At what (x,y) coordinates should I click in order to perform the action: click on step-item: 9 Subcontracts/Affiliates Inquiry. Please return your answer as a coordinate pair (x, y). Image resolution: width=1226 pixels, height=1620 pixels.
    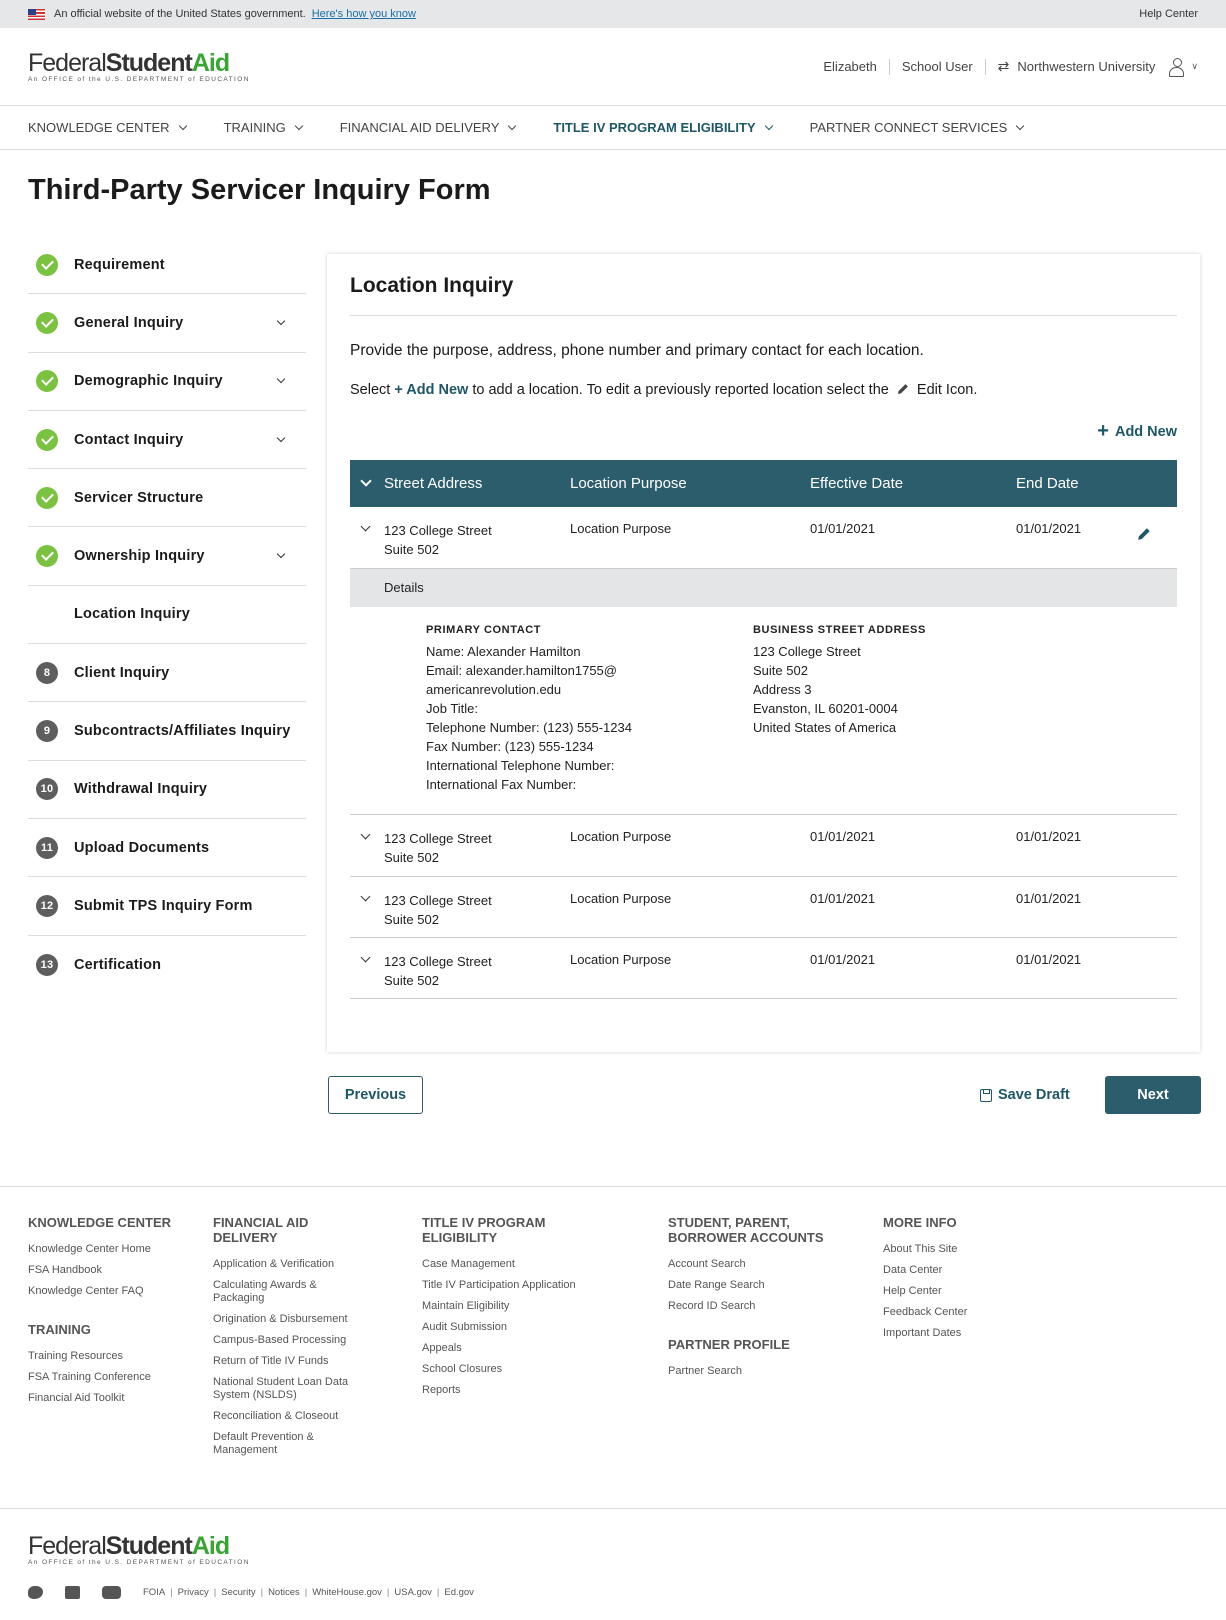
    Looking at the image, I should click on (167, 731).